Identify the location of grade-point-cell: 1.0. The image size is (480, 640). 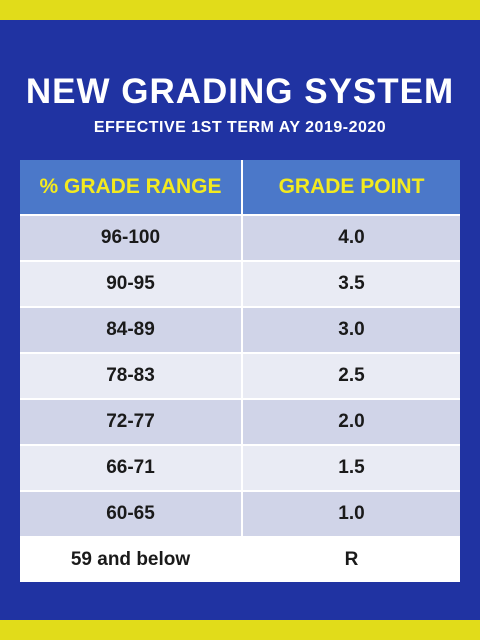
(350, 513).